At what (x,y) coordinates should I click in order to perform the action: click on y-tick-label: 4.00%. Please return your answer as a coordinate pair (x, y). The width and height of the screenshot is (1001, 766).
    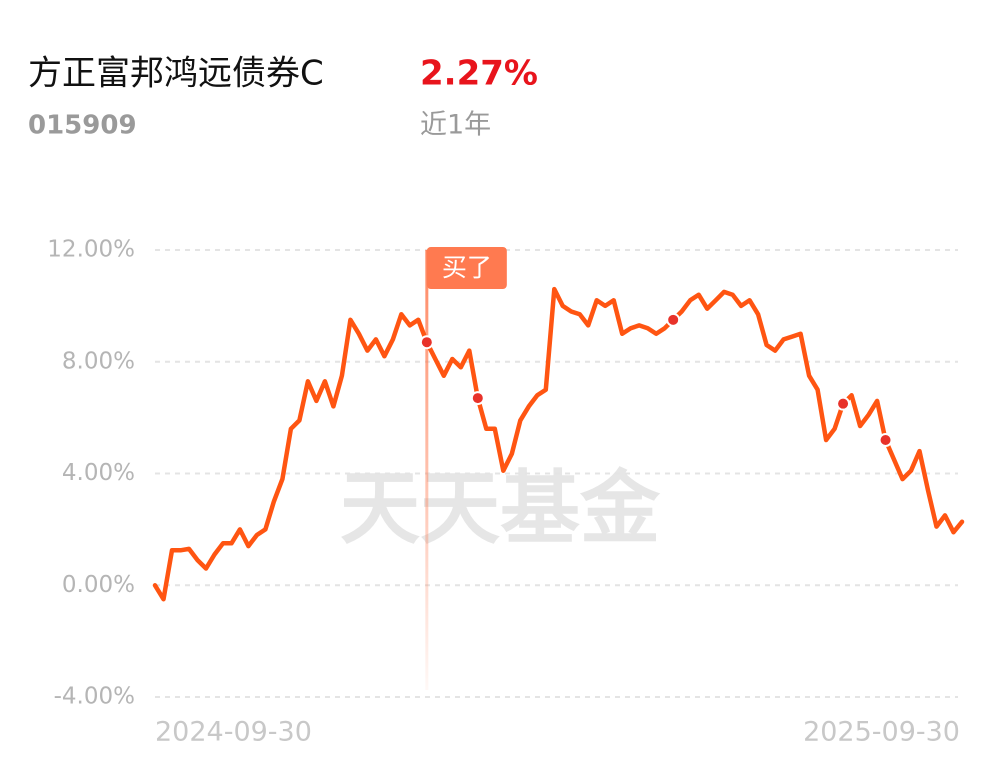
    Looking at the image, I should click on (98, 473).